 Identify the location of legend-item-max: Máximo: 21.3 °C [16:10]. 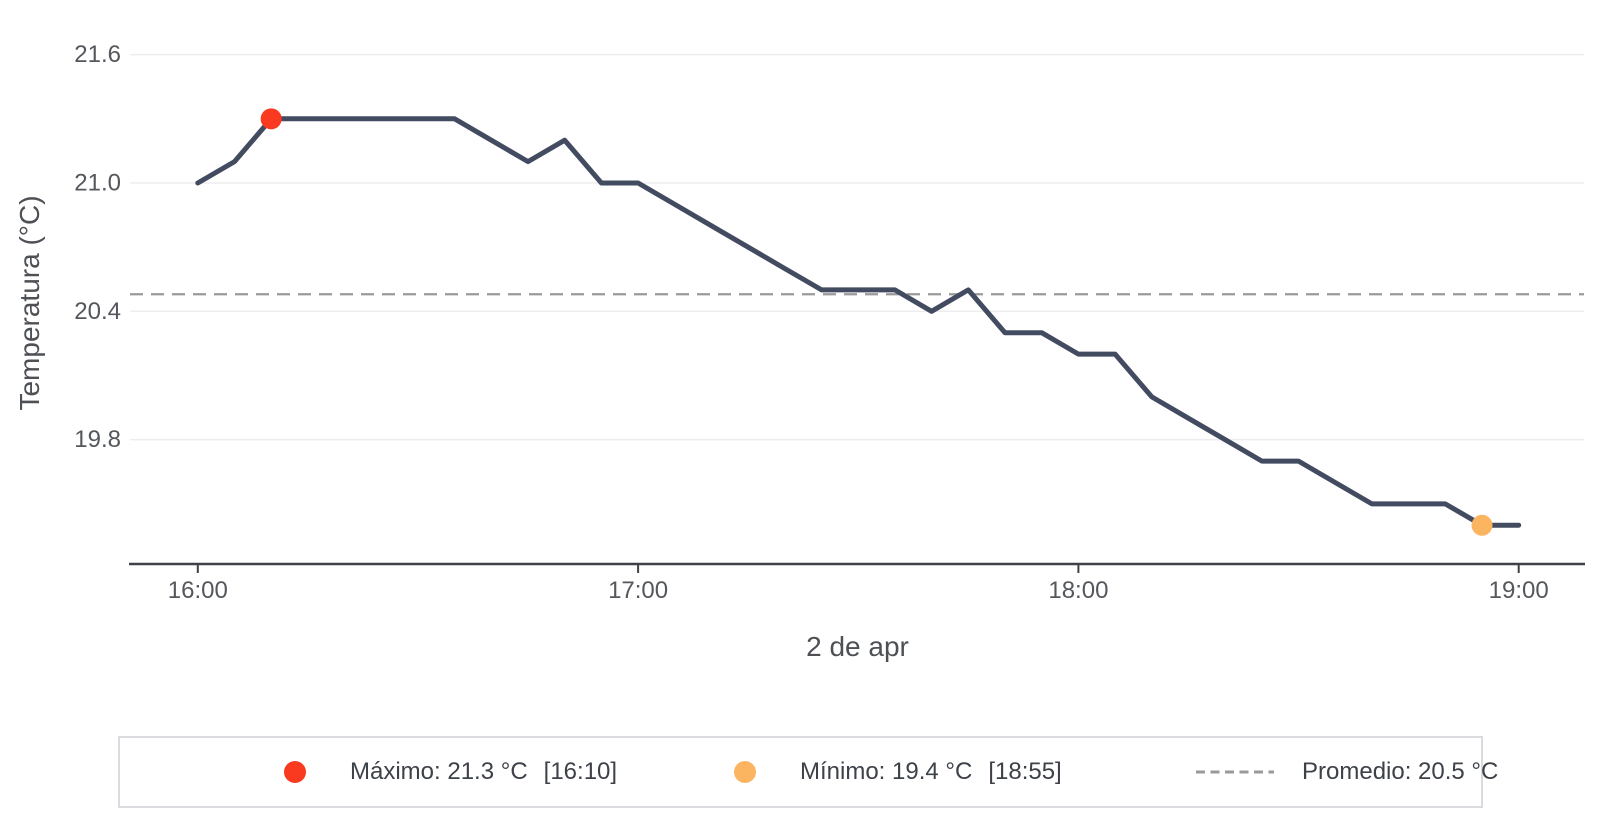
(450, 772).